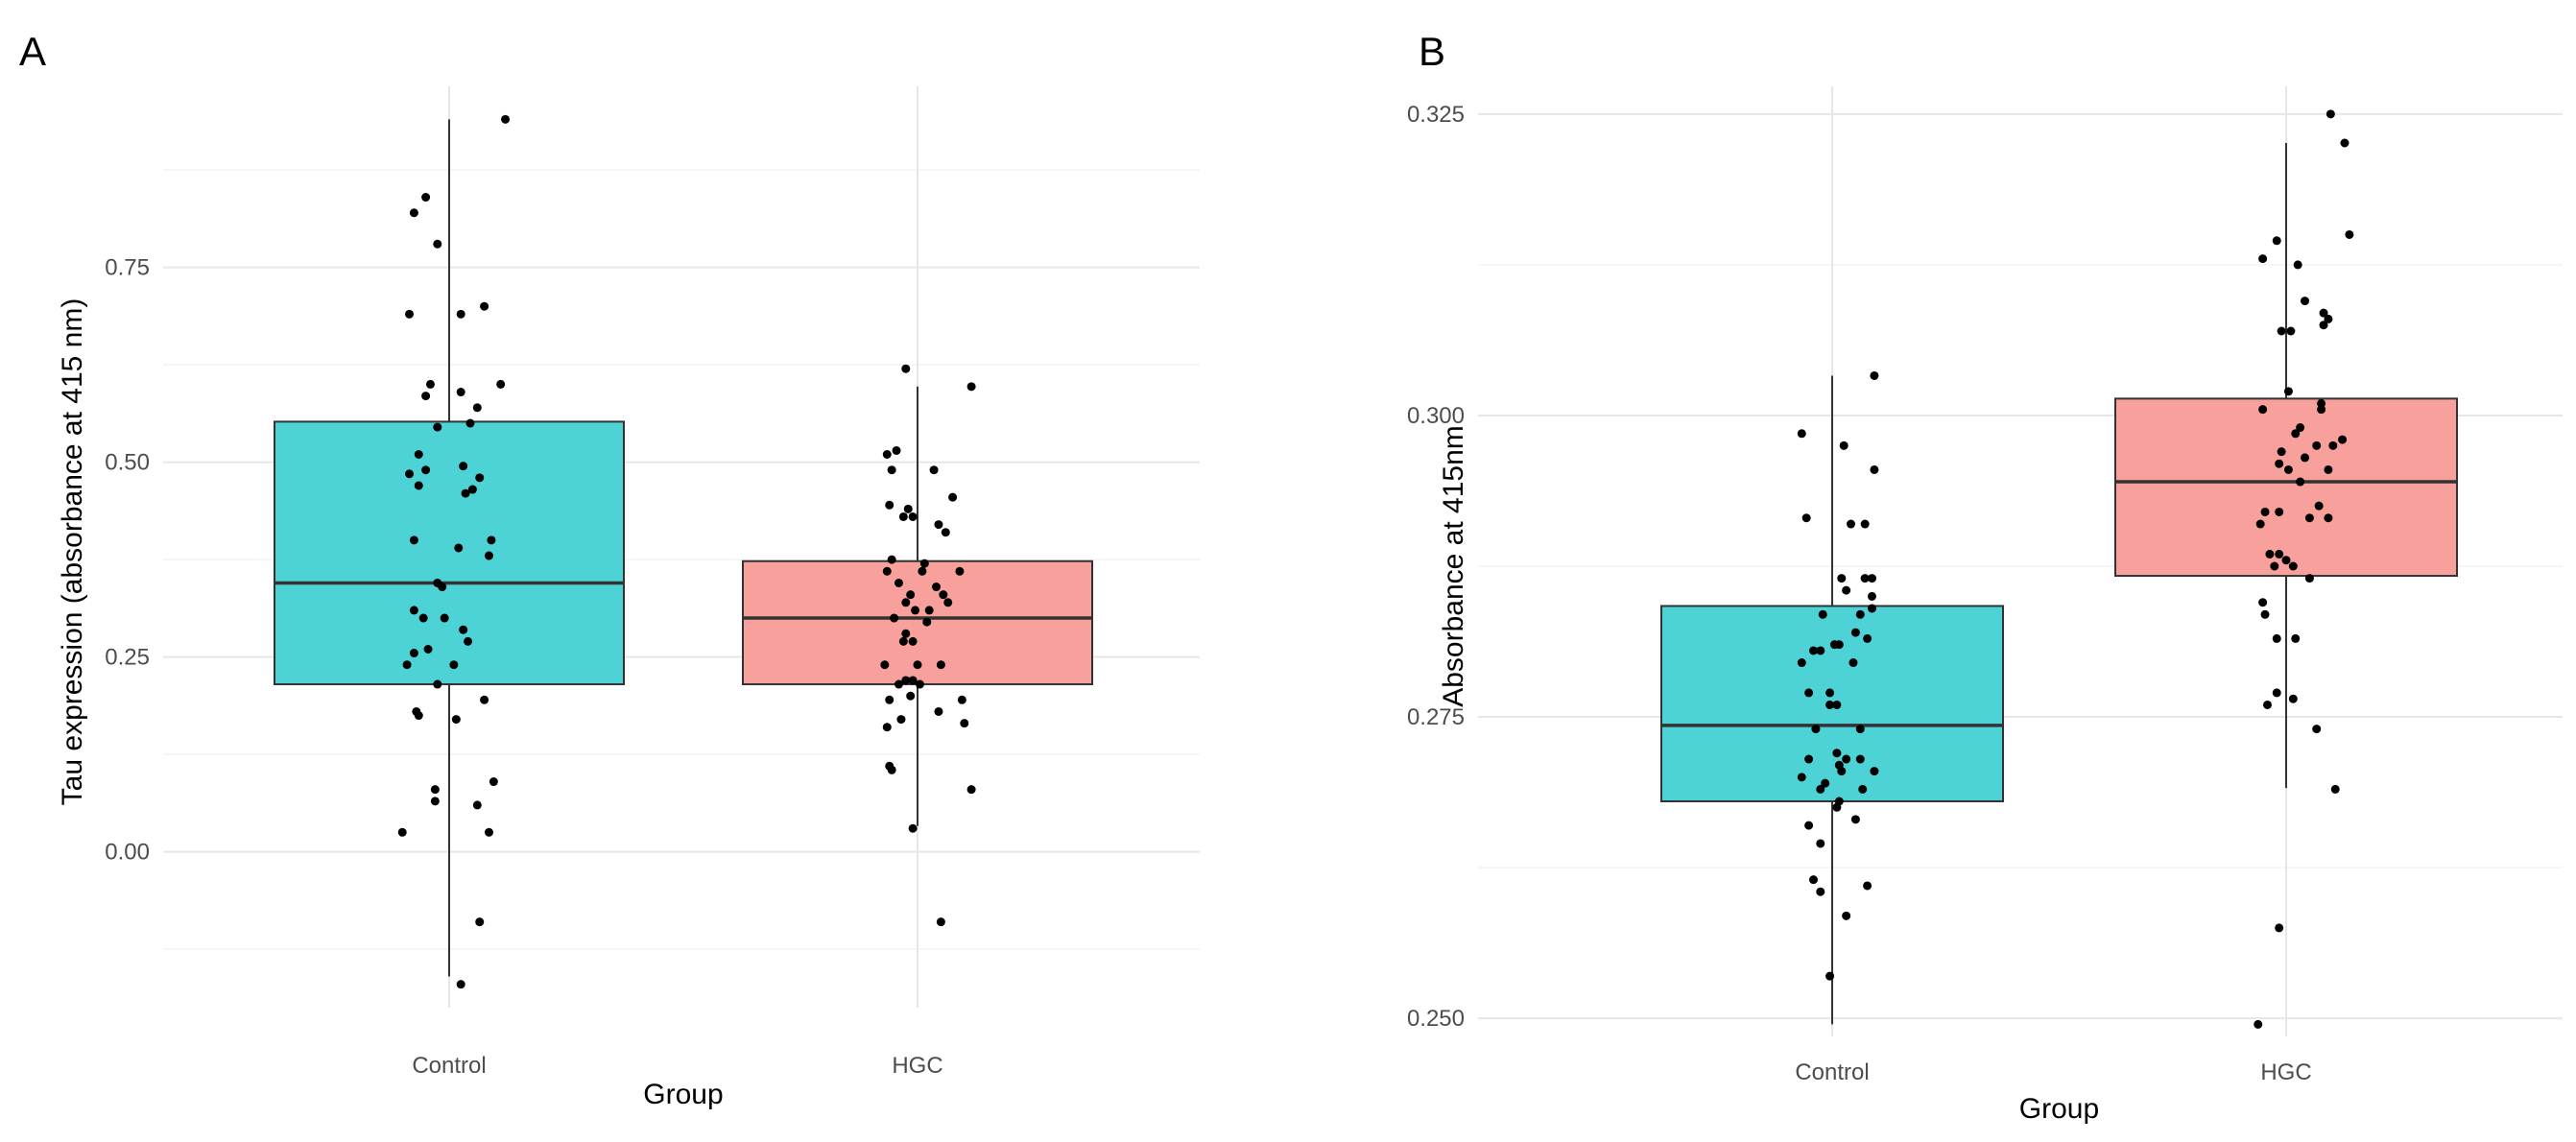 The image size is (2576, 1142). I want to click on y-axis-title: Tau expression (absorbance at 415 nm), so click(72, 552).